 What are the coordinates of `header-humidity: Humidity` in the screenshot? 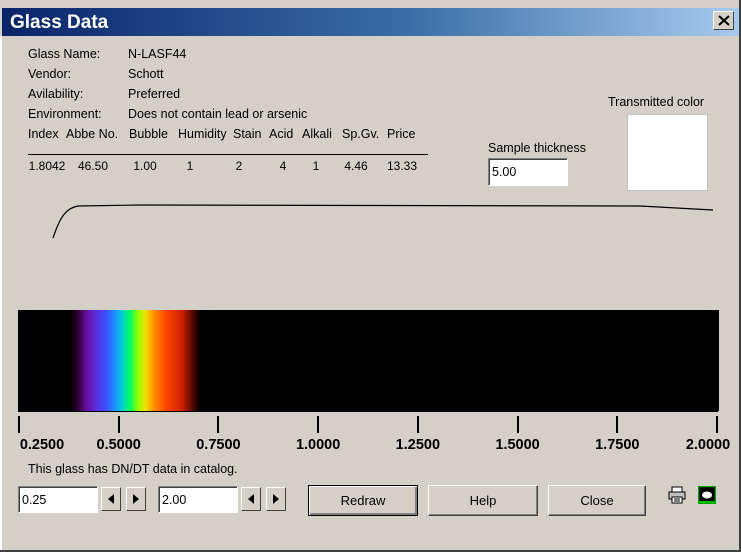 It's located at (202, 134).